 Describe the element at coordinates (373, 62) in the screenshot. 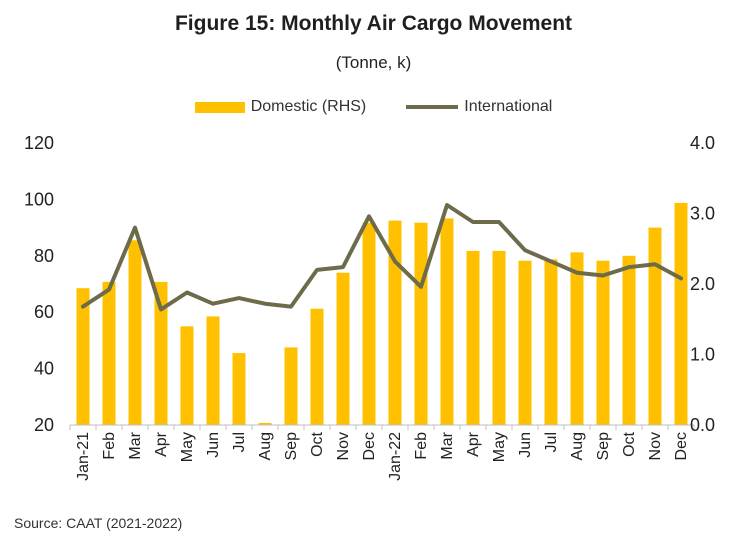

I see `chart-subtitle: (Tonne, k)` at that location.